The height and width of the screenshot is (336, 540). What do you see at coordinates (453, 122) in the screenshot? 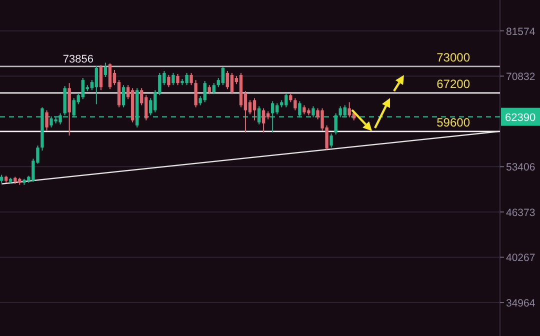
I see `ref-line-label: 59600` at bounding box center [453, 122].